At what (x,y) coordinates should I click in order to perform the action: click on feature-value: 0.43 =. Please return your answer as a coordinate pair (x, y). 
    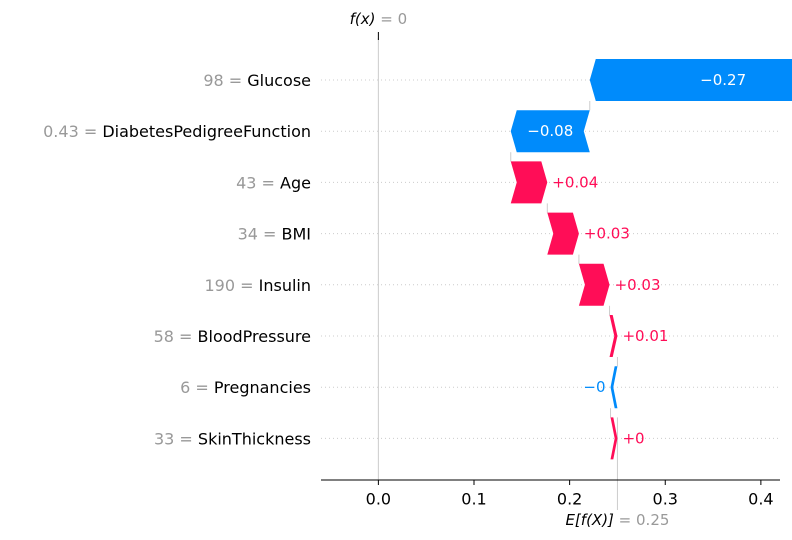
    Looking at the image, I should click on (72, 131).